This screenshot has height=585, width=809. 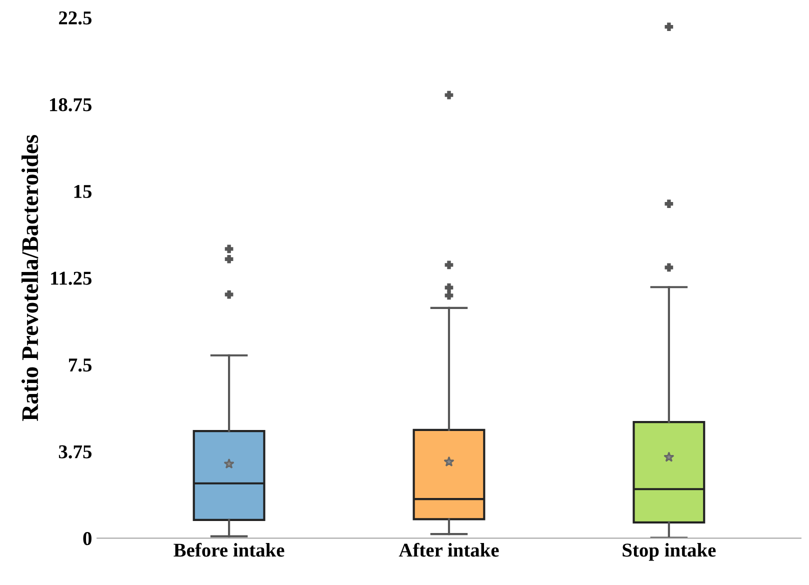 I want to click on y-axis-title: Ratio Prevotella/Bacteroides, so click(x=30, y=277).